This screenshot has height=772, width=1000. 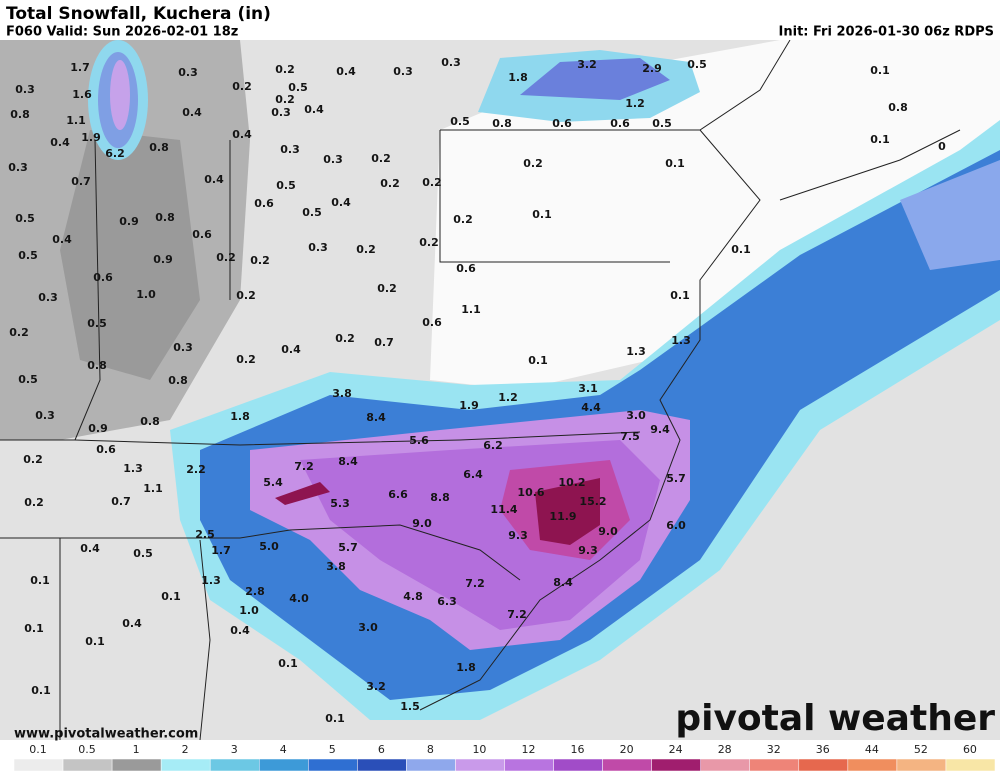 I want to click on legend-label: 10, so click(x=479, y=749).